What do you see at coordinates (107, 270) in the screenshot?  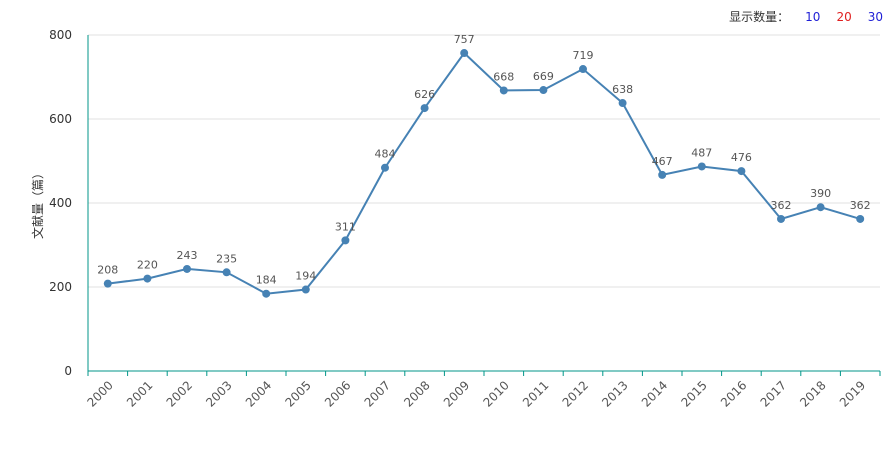 I see `data-label: 208` at bounding box center [107, 270].